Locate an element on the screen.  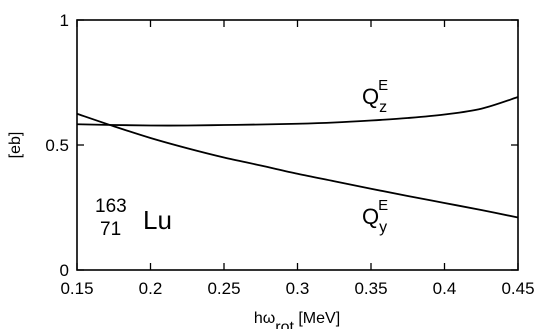
y-tick-label: 0.5 is located at coordinates (57, 145).